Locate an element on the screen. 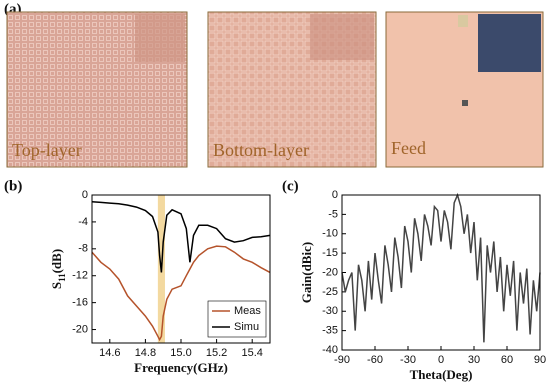  y-axis-title-part: Gain(dBic) is located at coordinates (306, 272).